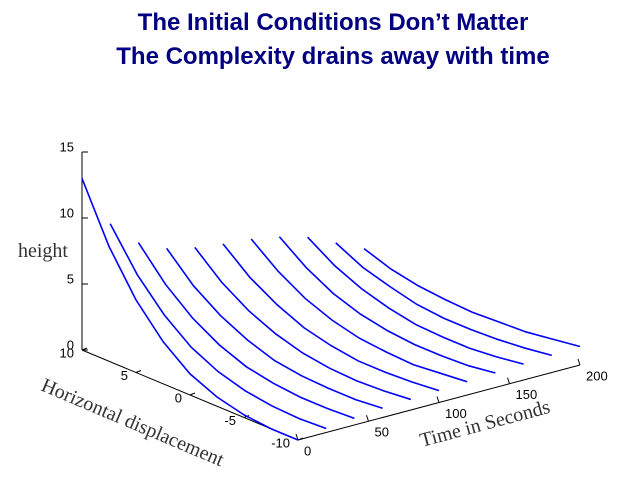 This screenshot has height=480, width=640. I want to click on t-tick-label: 150, so click(527, 394).